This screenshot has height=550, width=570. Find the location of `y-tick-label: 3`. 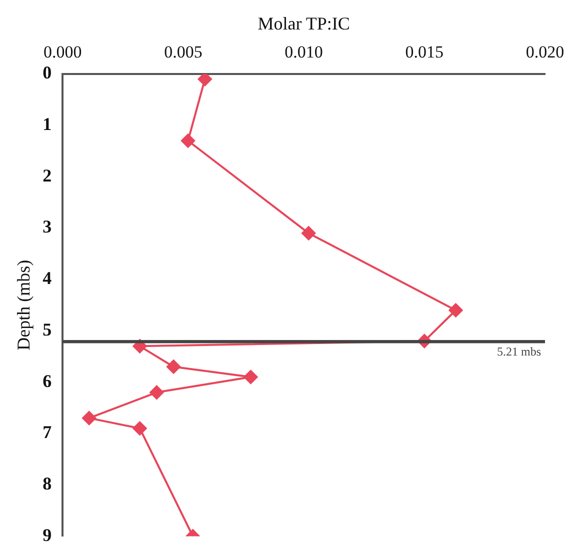

y-tick-label: 3 is located at coordinates (47, 226).